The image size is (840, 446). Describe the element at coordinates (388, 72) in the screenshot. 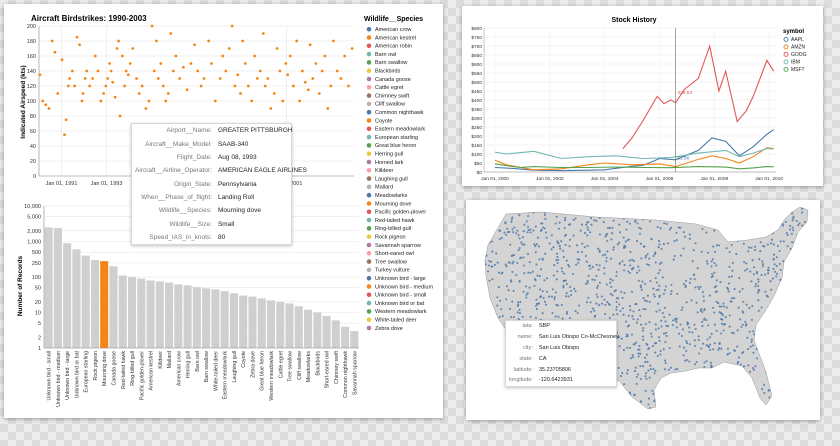

I see `legend-label: Blackbirds` at that location.